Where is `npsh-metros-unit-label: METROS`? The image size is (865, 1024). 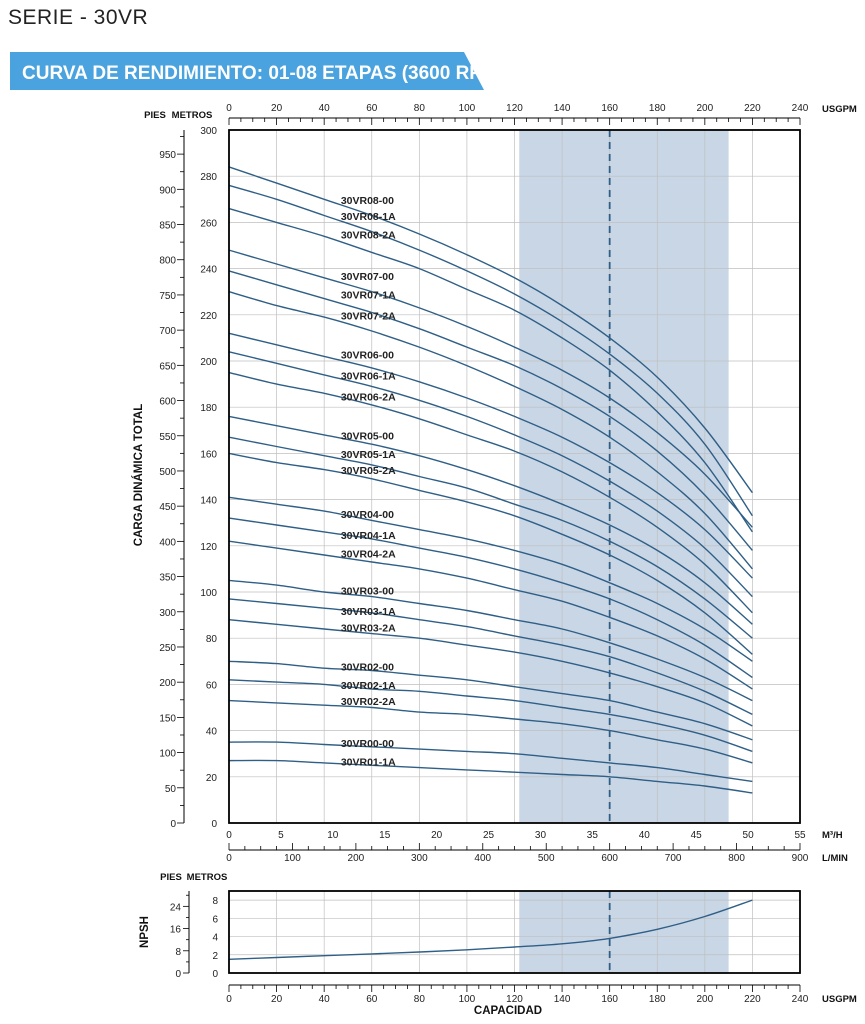 npsh-metros-unit-label: METROS is located at coordinates (207, 877).